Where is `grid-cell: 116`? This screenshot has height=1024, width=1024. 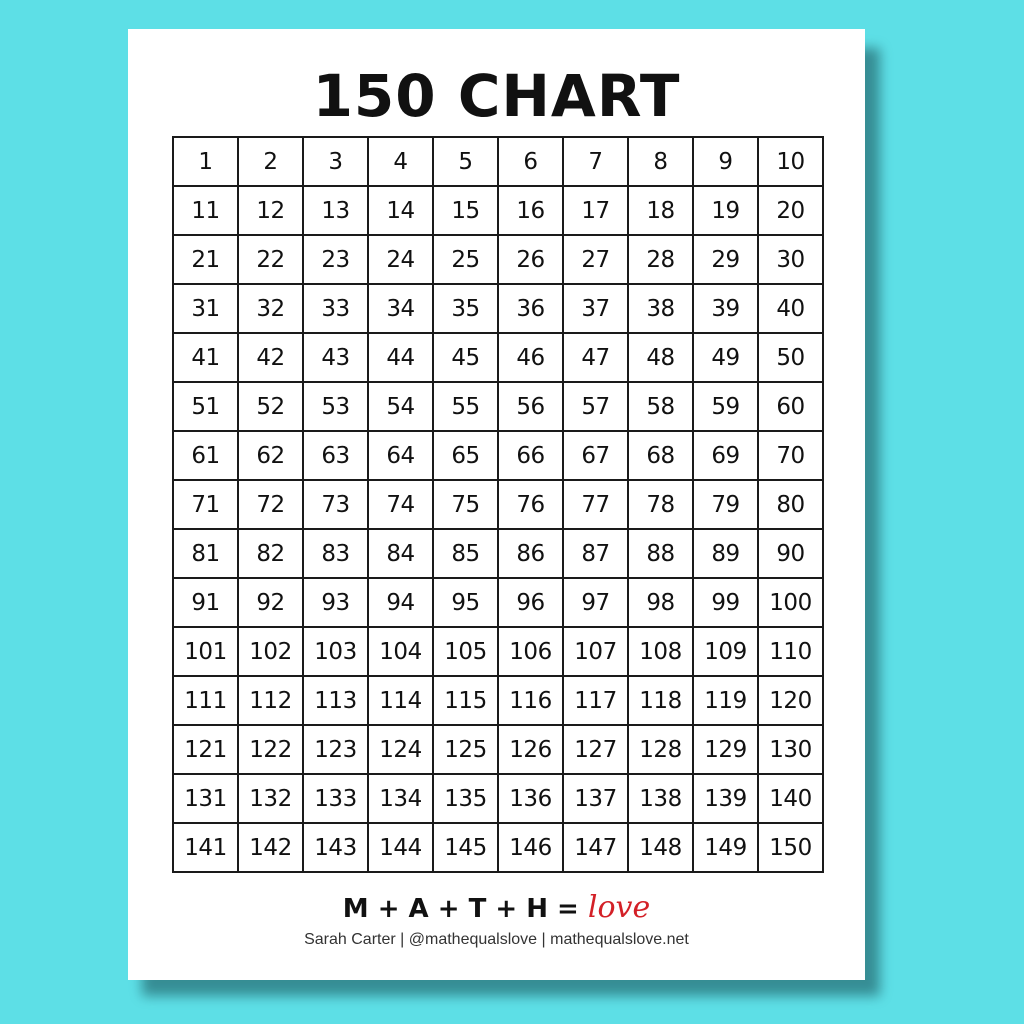
grid-cell: 116 is located at coordinates (530, 700).